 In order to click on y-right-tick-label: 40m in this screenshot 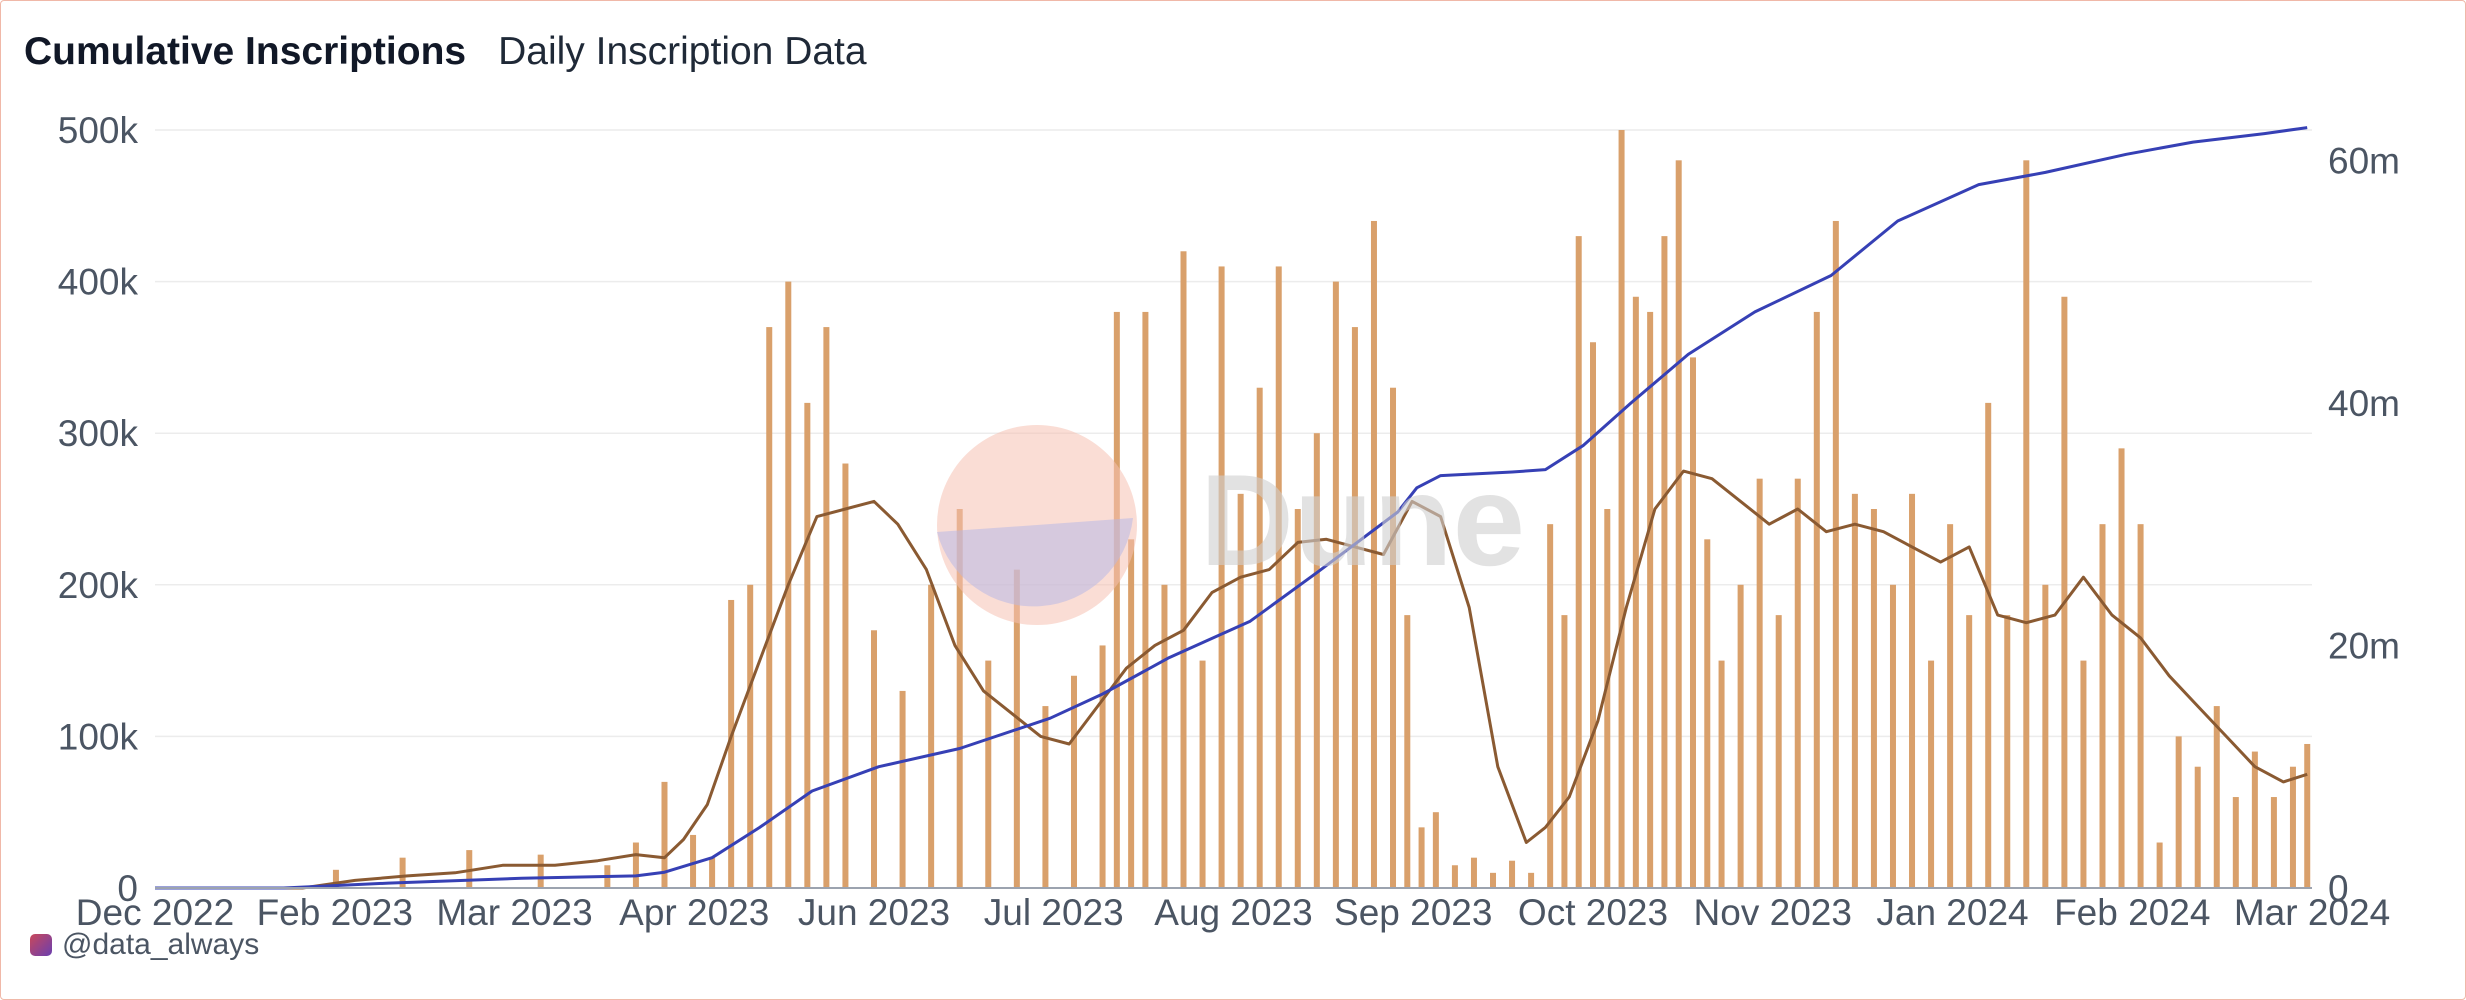, I will do `click(2364, 403)`.